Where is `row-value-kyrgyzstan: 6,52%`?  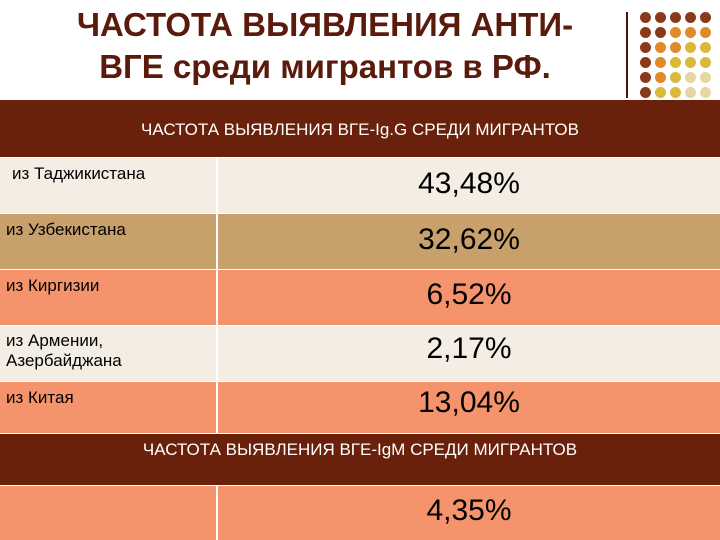
row-value-kyrgyzstan: 6,52% is located at coordinates (469, 294).